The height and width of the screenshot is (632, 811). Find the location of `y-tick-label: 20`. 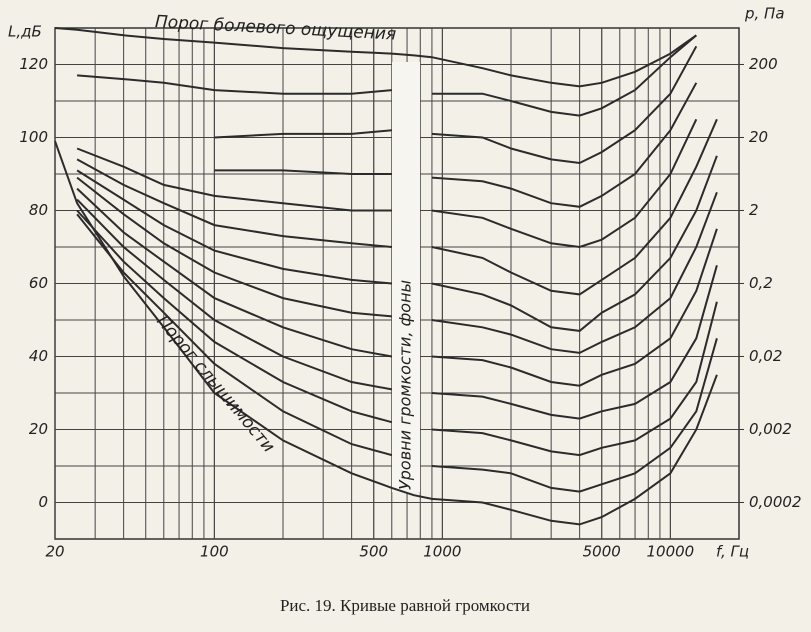

y-tick-label: 20 is located at coordinates (38, 429).